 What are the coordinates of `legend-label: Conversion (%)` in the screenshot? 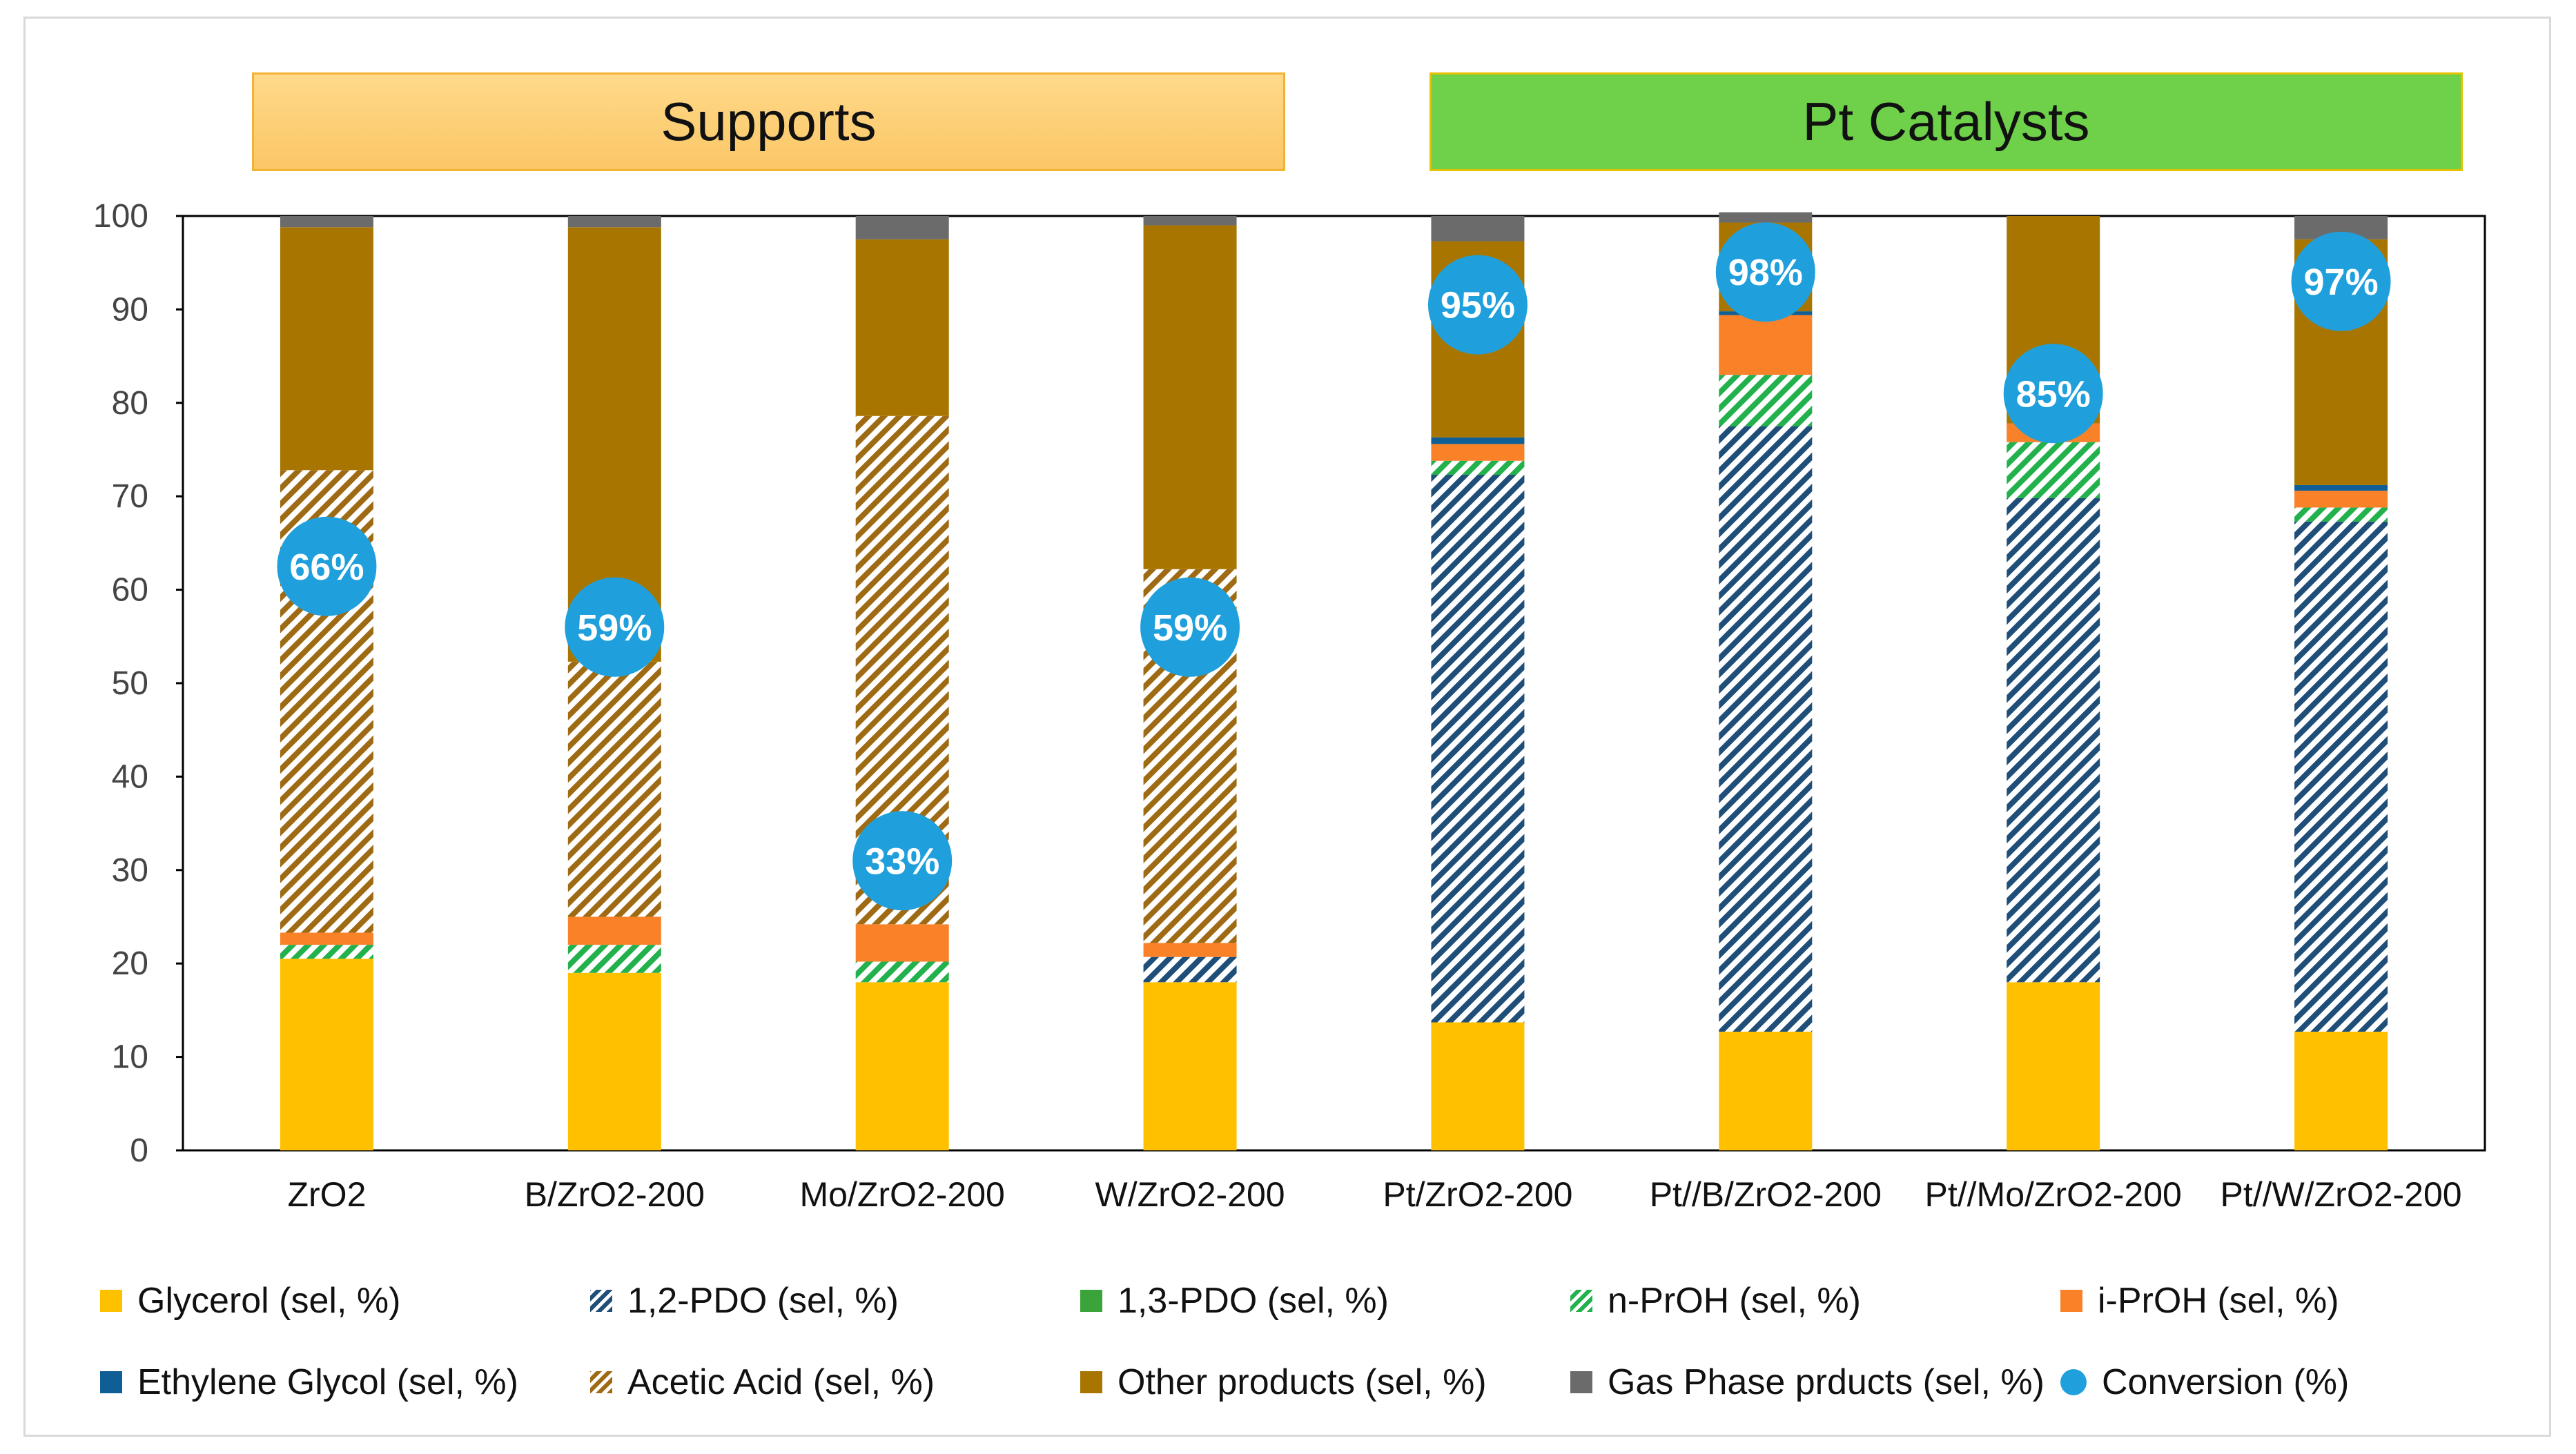 It's located at (2226, 1382).